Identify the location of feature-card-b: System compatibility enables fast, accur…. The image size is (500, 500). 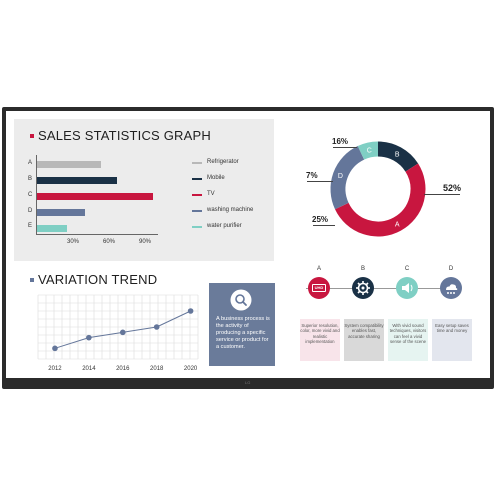
(364, 340).